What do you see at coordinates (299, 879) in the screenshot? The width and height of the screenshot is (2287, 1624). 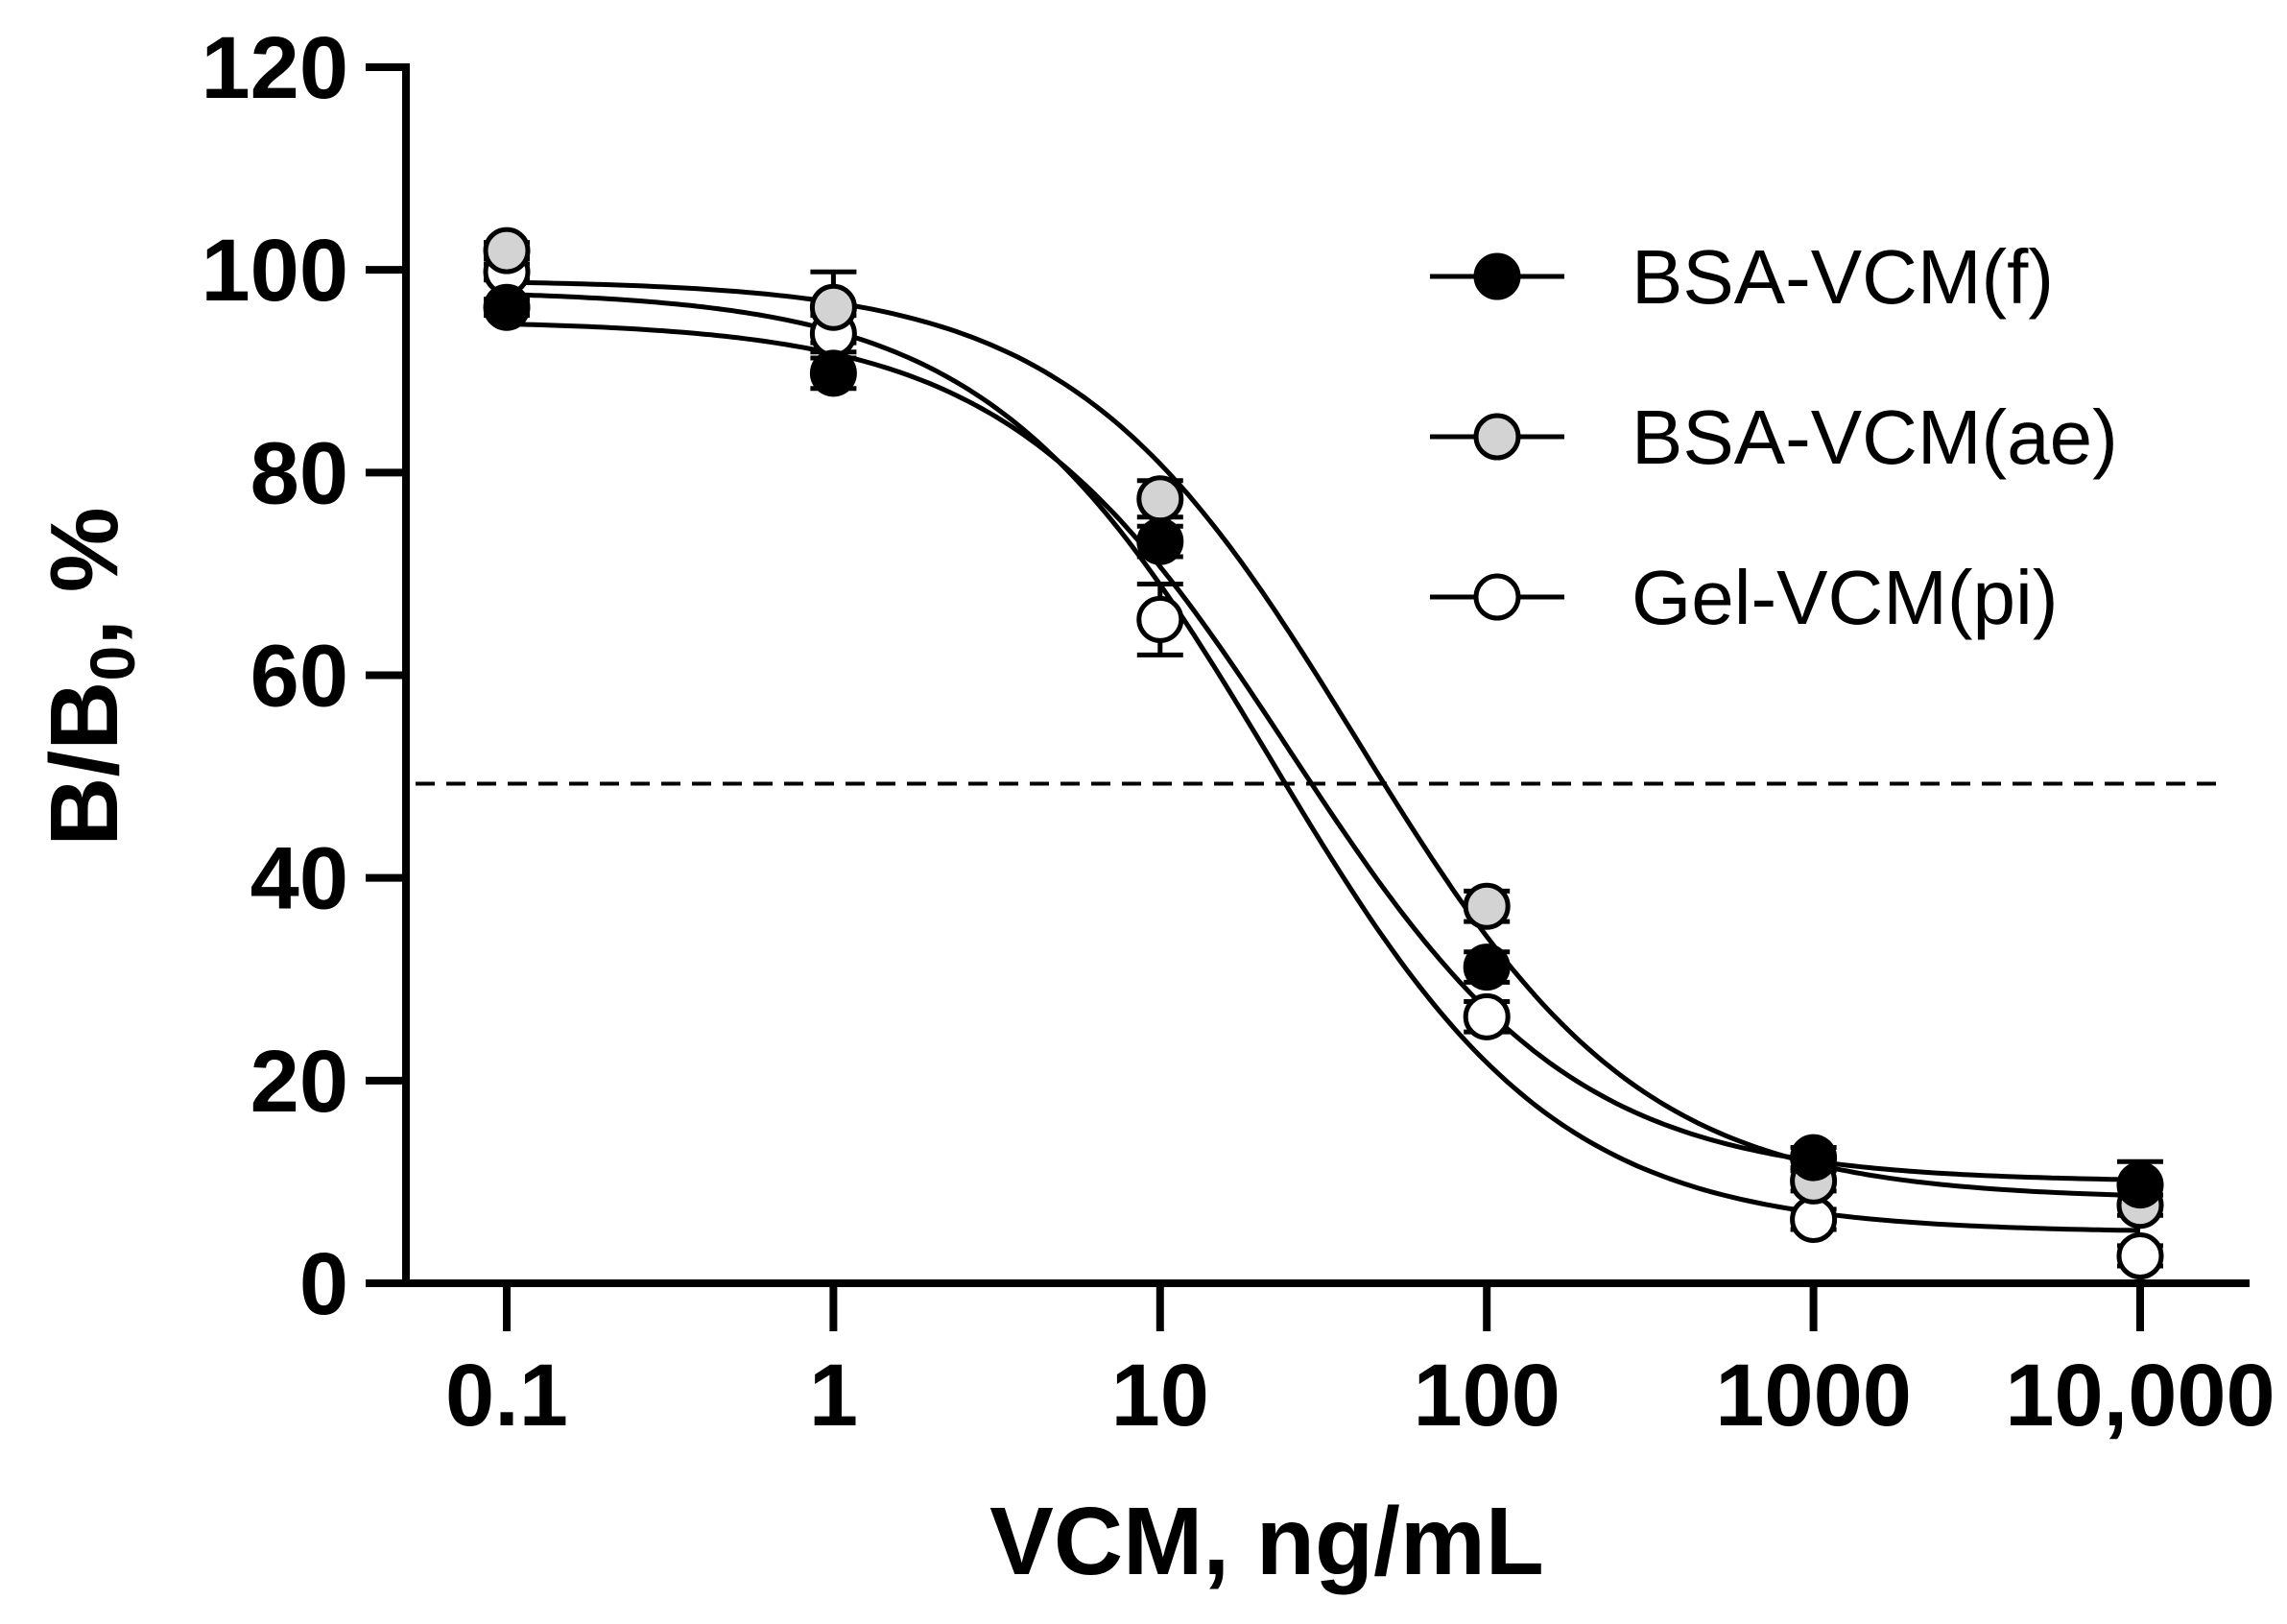 I see `y-tick-label: 40` at bounding box center [299, 879].